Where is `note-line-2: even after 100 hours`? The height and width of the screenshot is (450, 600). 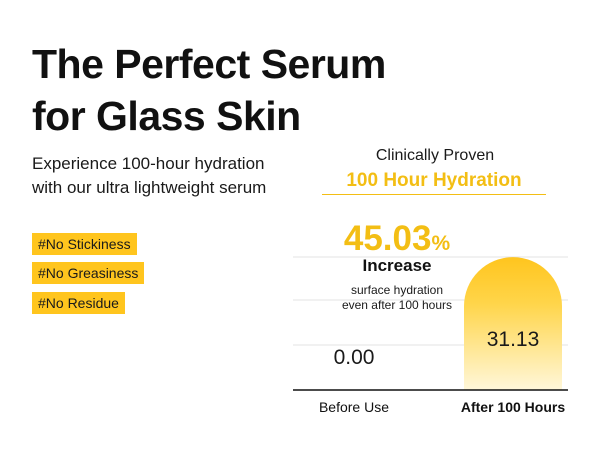 note-line-2: even after 100 hours is located at coordinates (397, 305).